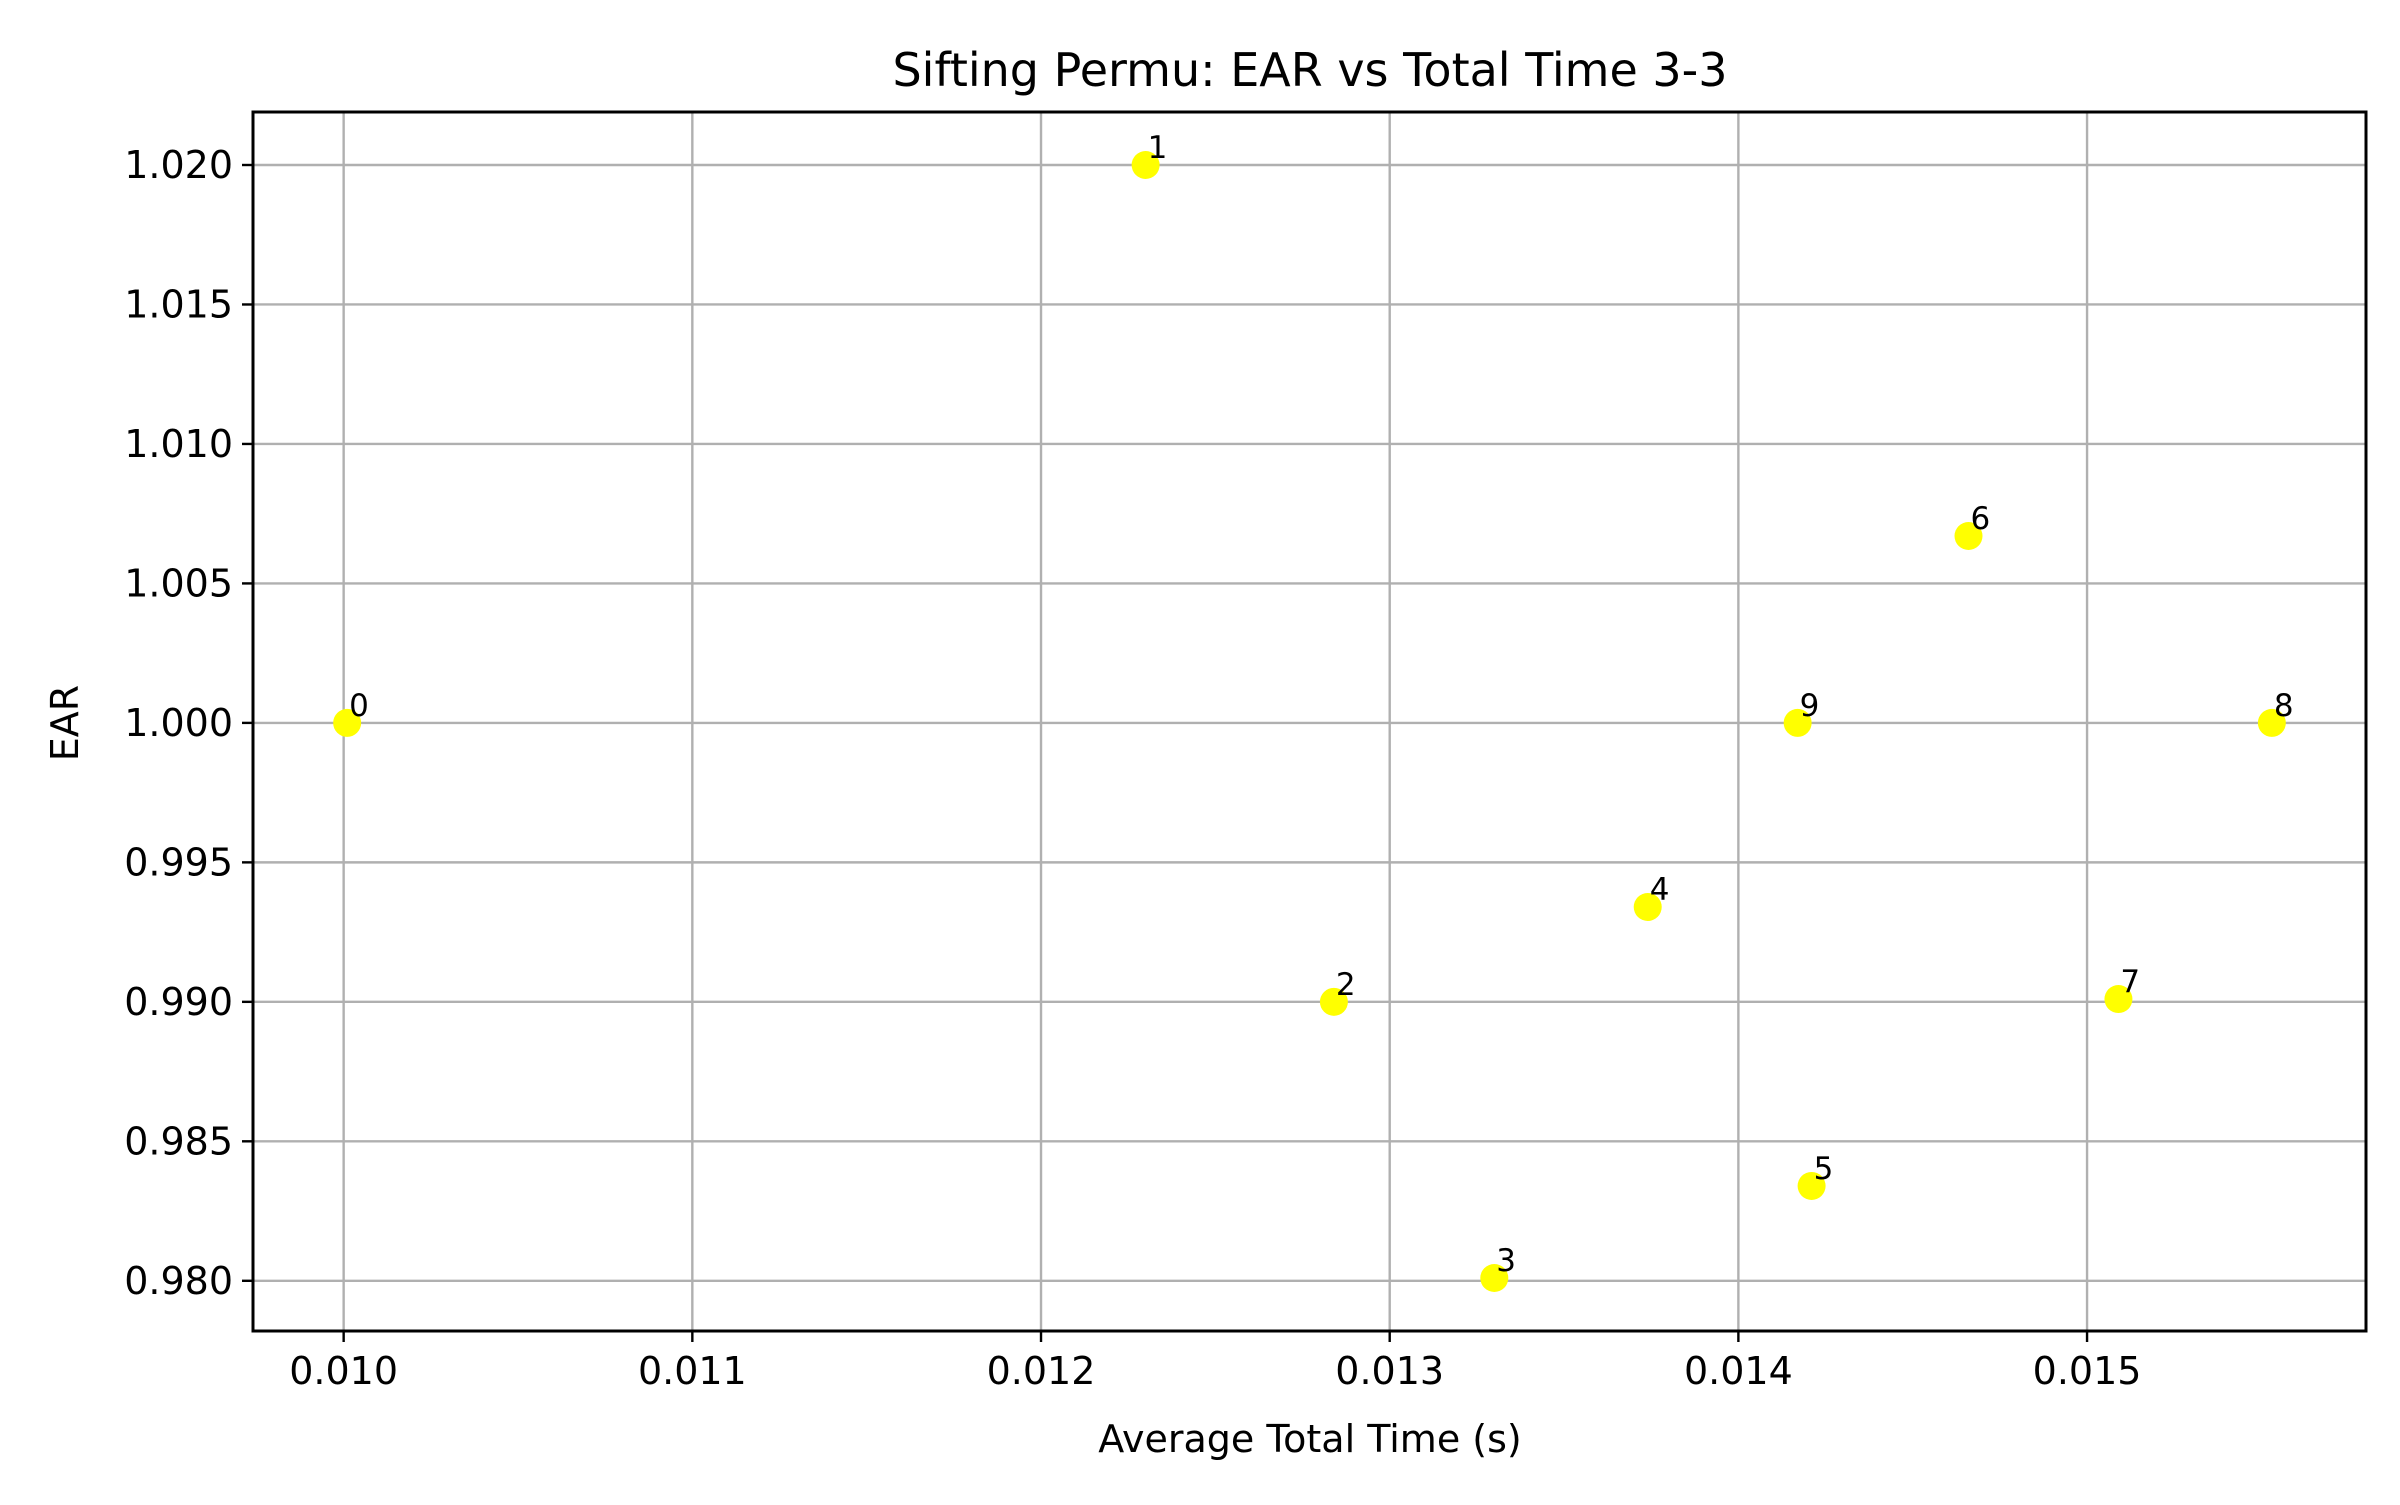  What do you see at coordinates (343, 1371) in the screenshot?
I see `x-tick-label: 0.010` at bounding box center [343, 1371].